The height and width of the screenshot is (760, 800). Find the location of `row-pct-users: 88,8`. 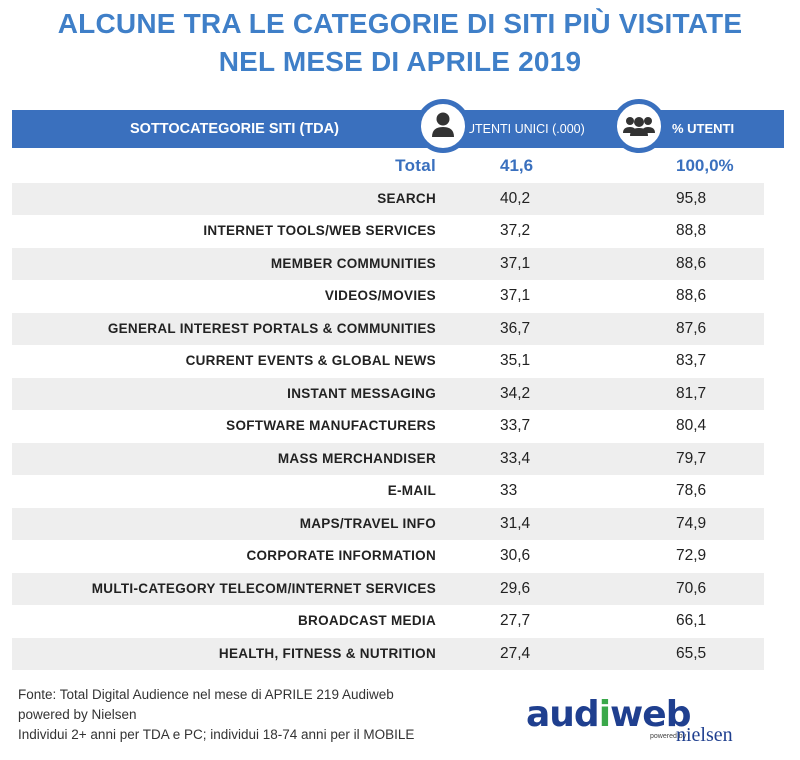

row-pct-users: 88,8 is located at coordinates (691, 230).